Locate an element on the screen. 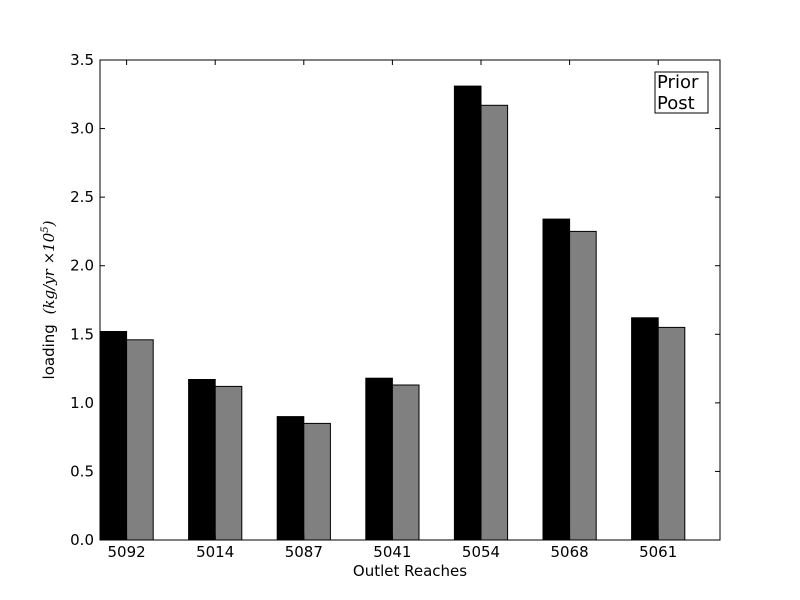 This screenshot has height=600, width=800. x-tick-label: 5014 is located at coordinates (215, 552).